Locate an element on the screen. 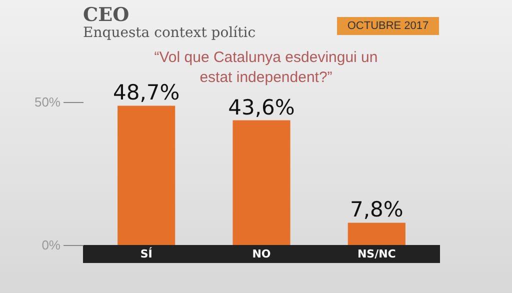  x-tick-label: NO is located at coordinates (261, 254).